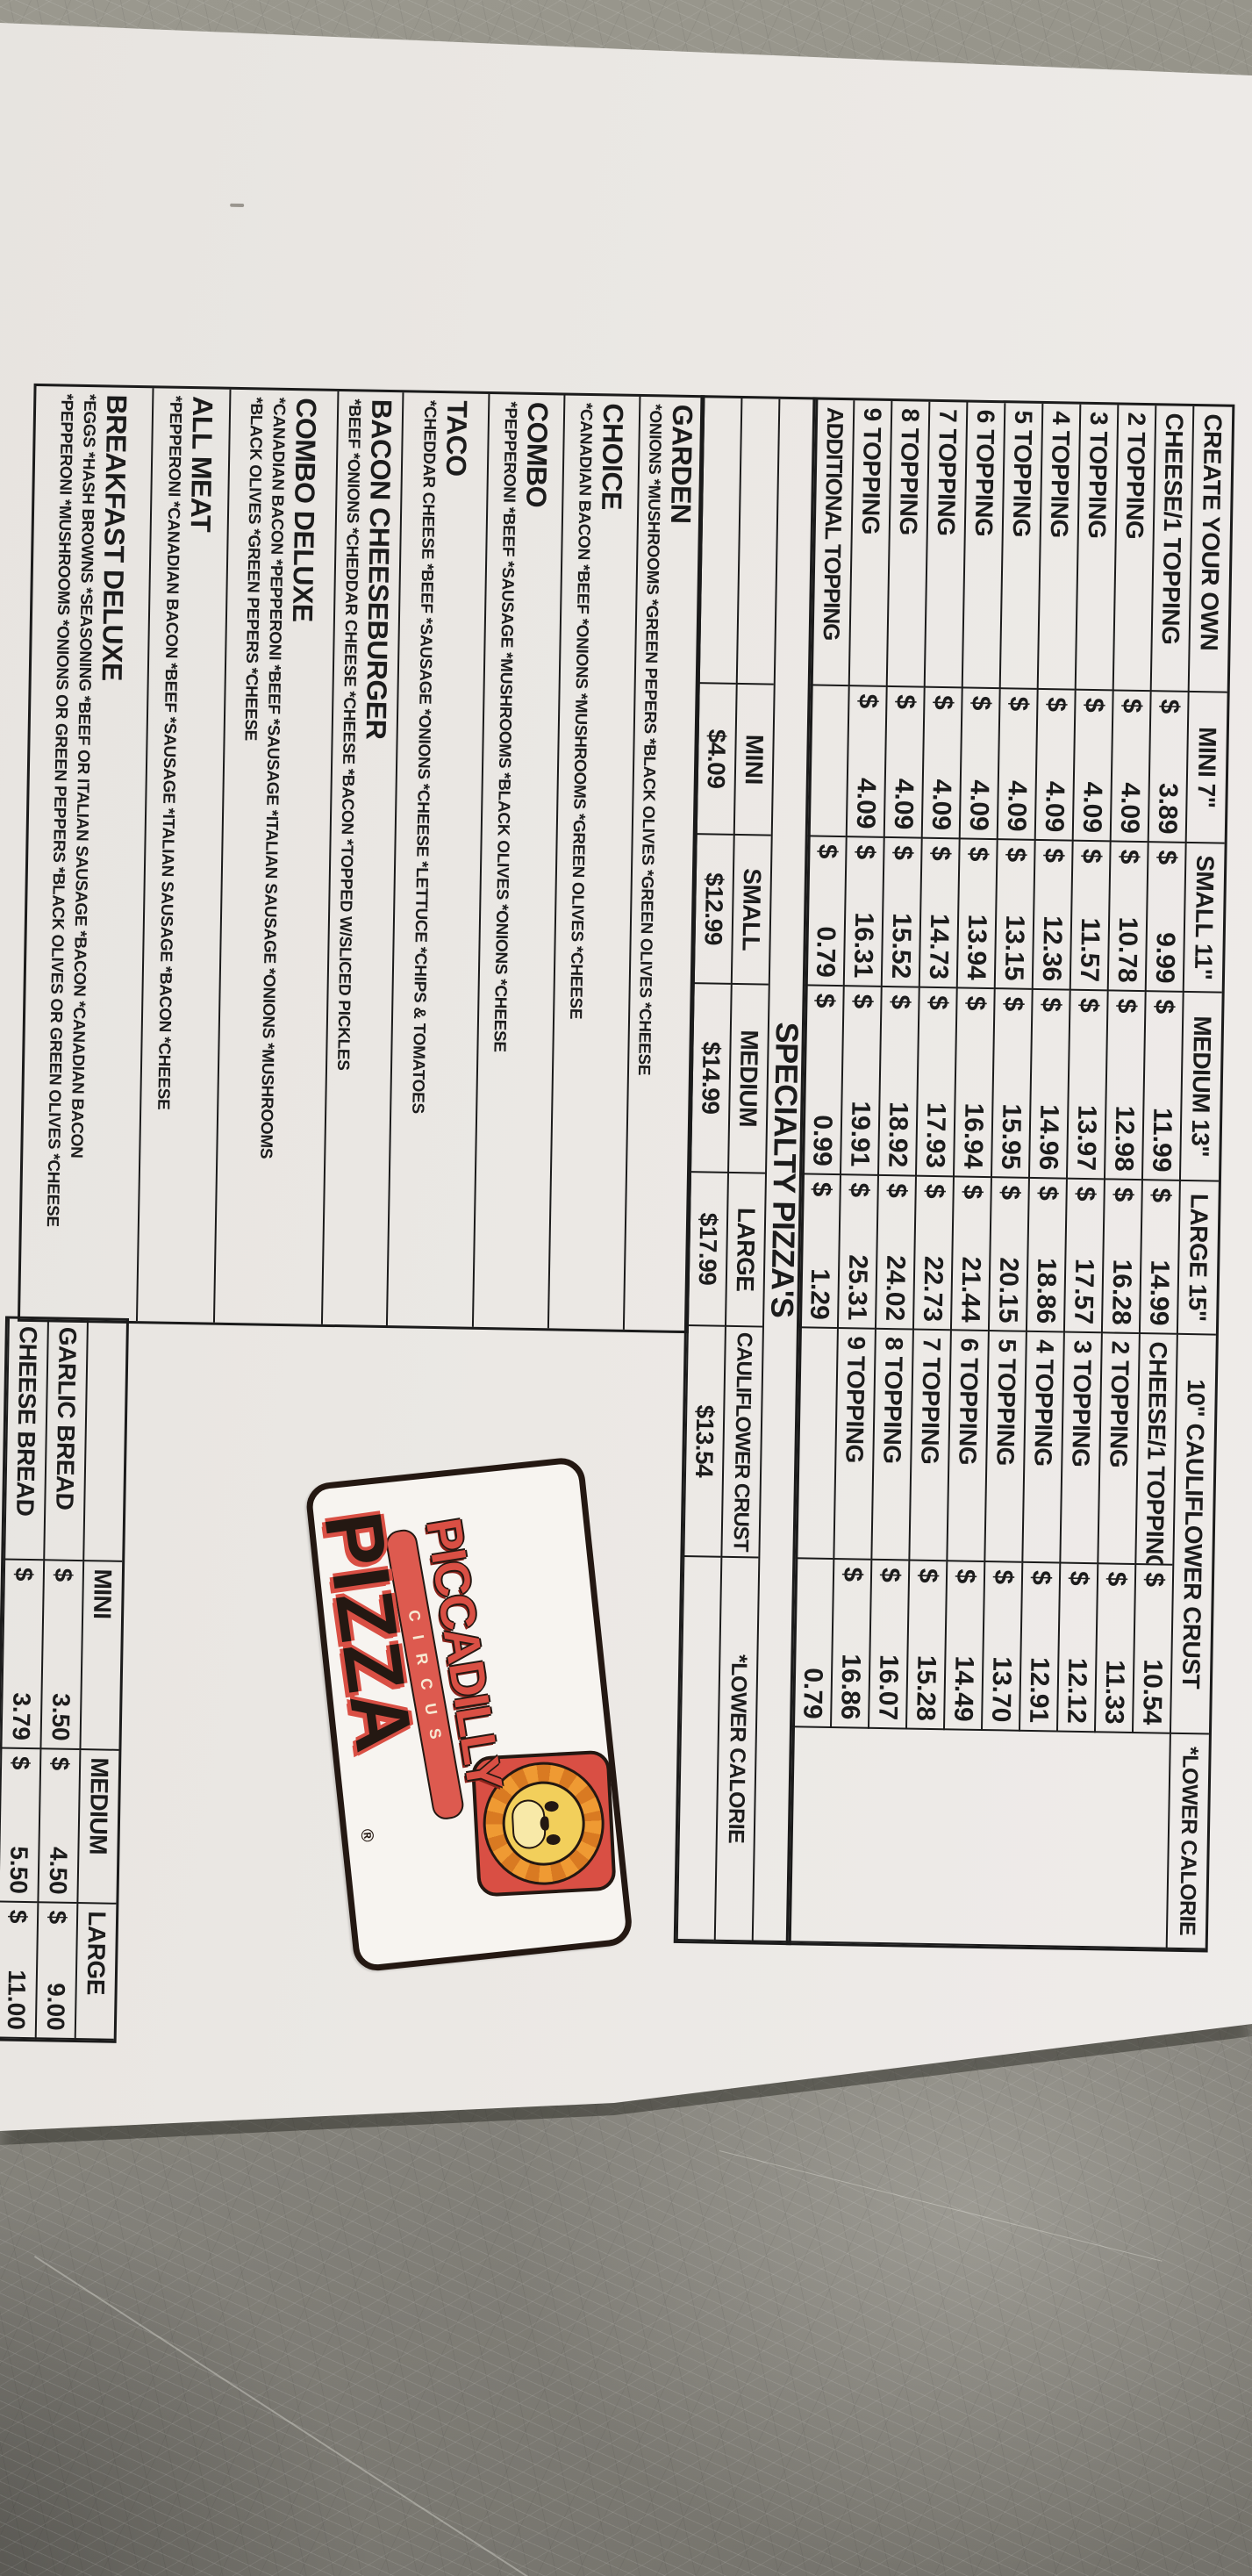 The image size is (1252, 2576). I want to click on price-add-medium: $0.99, so click(822, 1081).